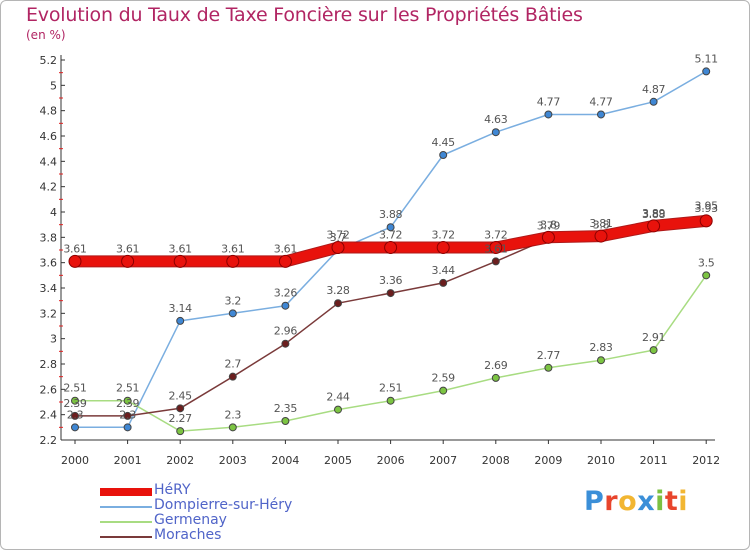 This screenshot has height=550, width=750. What do you see at coordinates (391, 460) in the screenshot?
I see `x-tick-label: 2006` at bounding box center [391, 460].